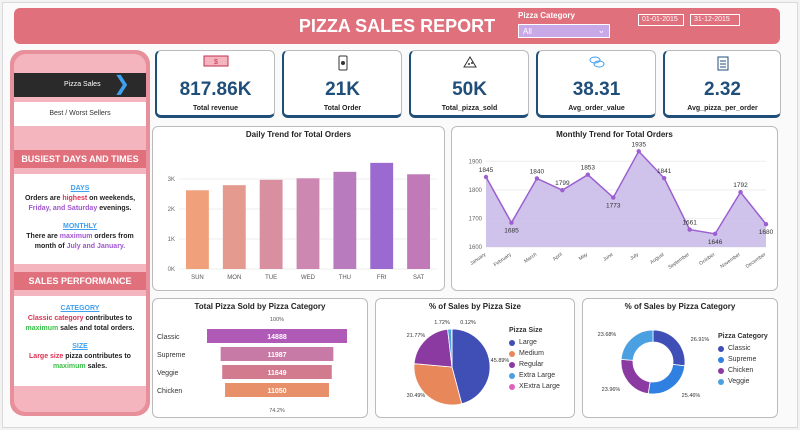  Describe the element at coordinates (80, 114) in the screenshot. I see `nav-best-worst-sellers: Best / Worst Sellers` at that location.